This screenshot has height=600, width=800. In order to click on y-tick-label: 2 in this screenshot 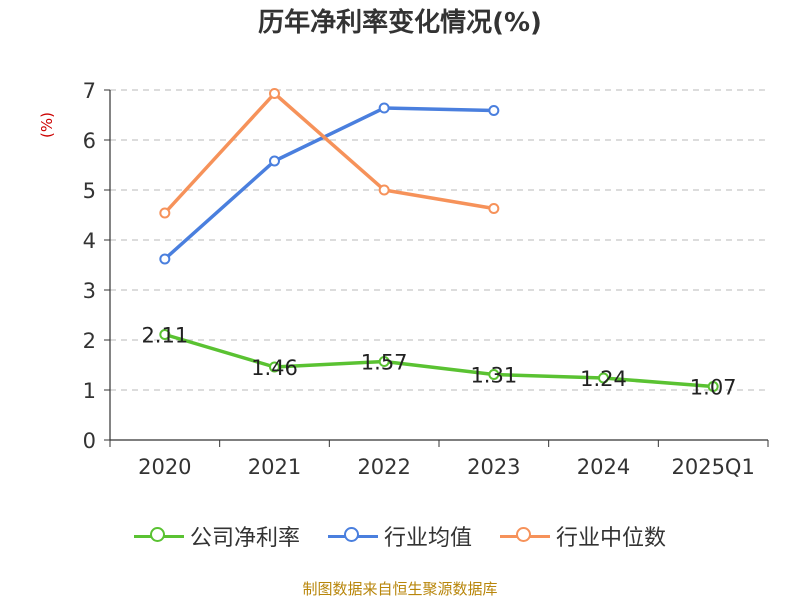, I will do `click(89, 341)`.